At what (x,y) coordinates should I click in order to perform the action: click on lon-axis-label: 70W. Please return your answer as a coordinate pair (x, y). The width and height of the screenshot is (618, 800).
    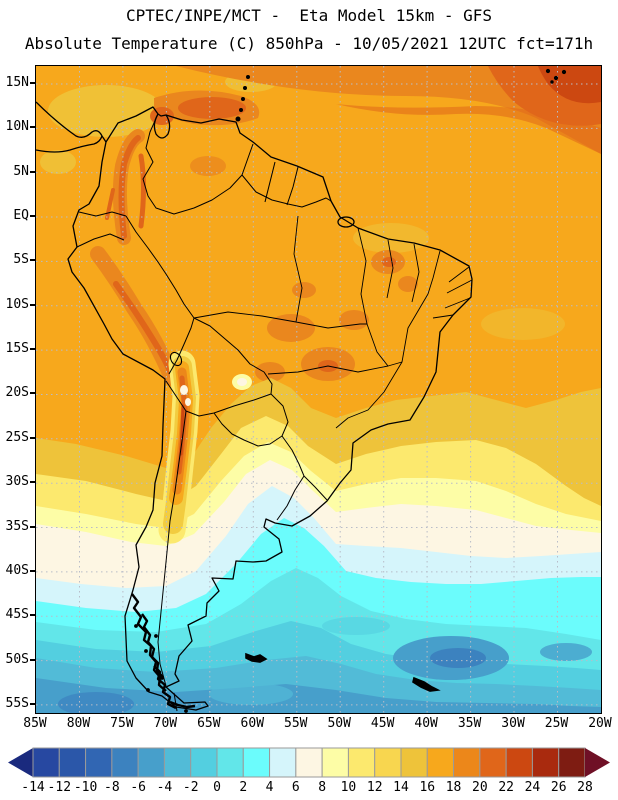
    Looking at the image, I should click on (165, 723).